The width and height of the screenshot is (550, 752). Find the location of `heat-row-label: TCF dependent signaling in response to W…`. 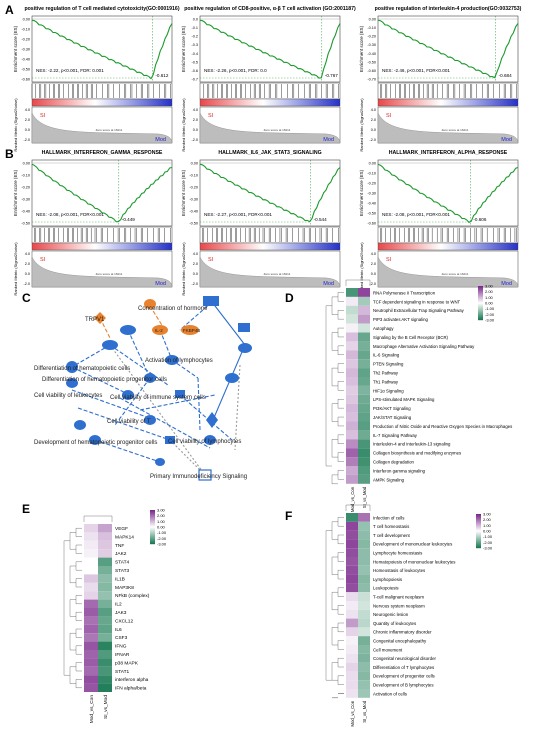

heat-row-label: TCF dependent signaling in response to W… is located at coordinates (417, 301).